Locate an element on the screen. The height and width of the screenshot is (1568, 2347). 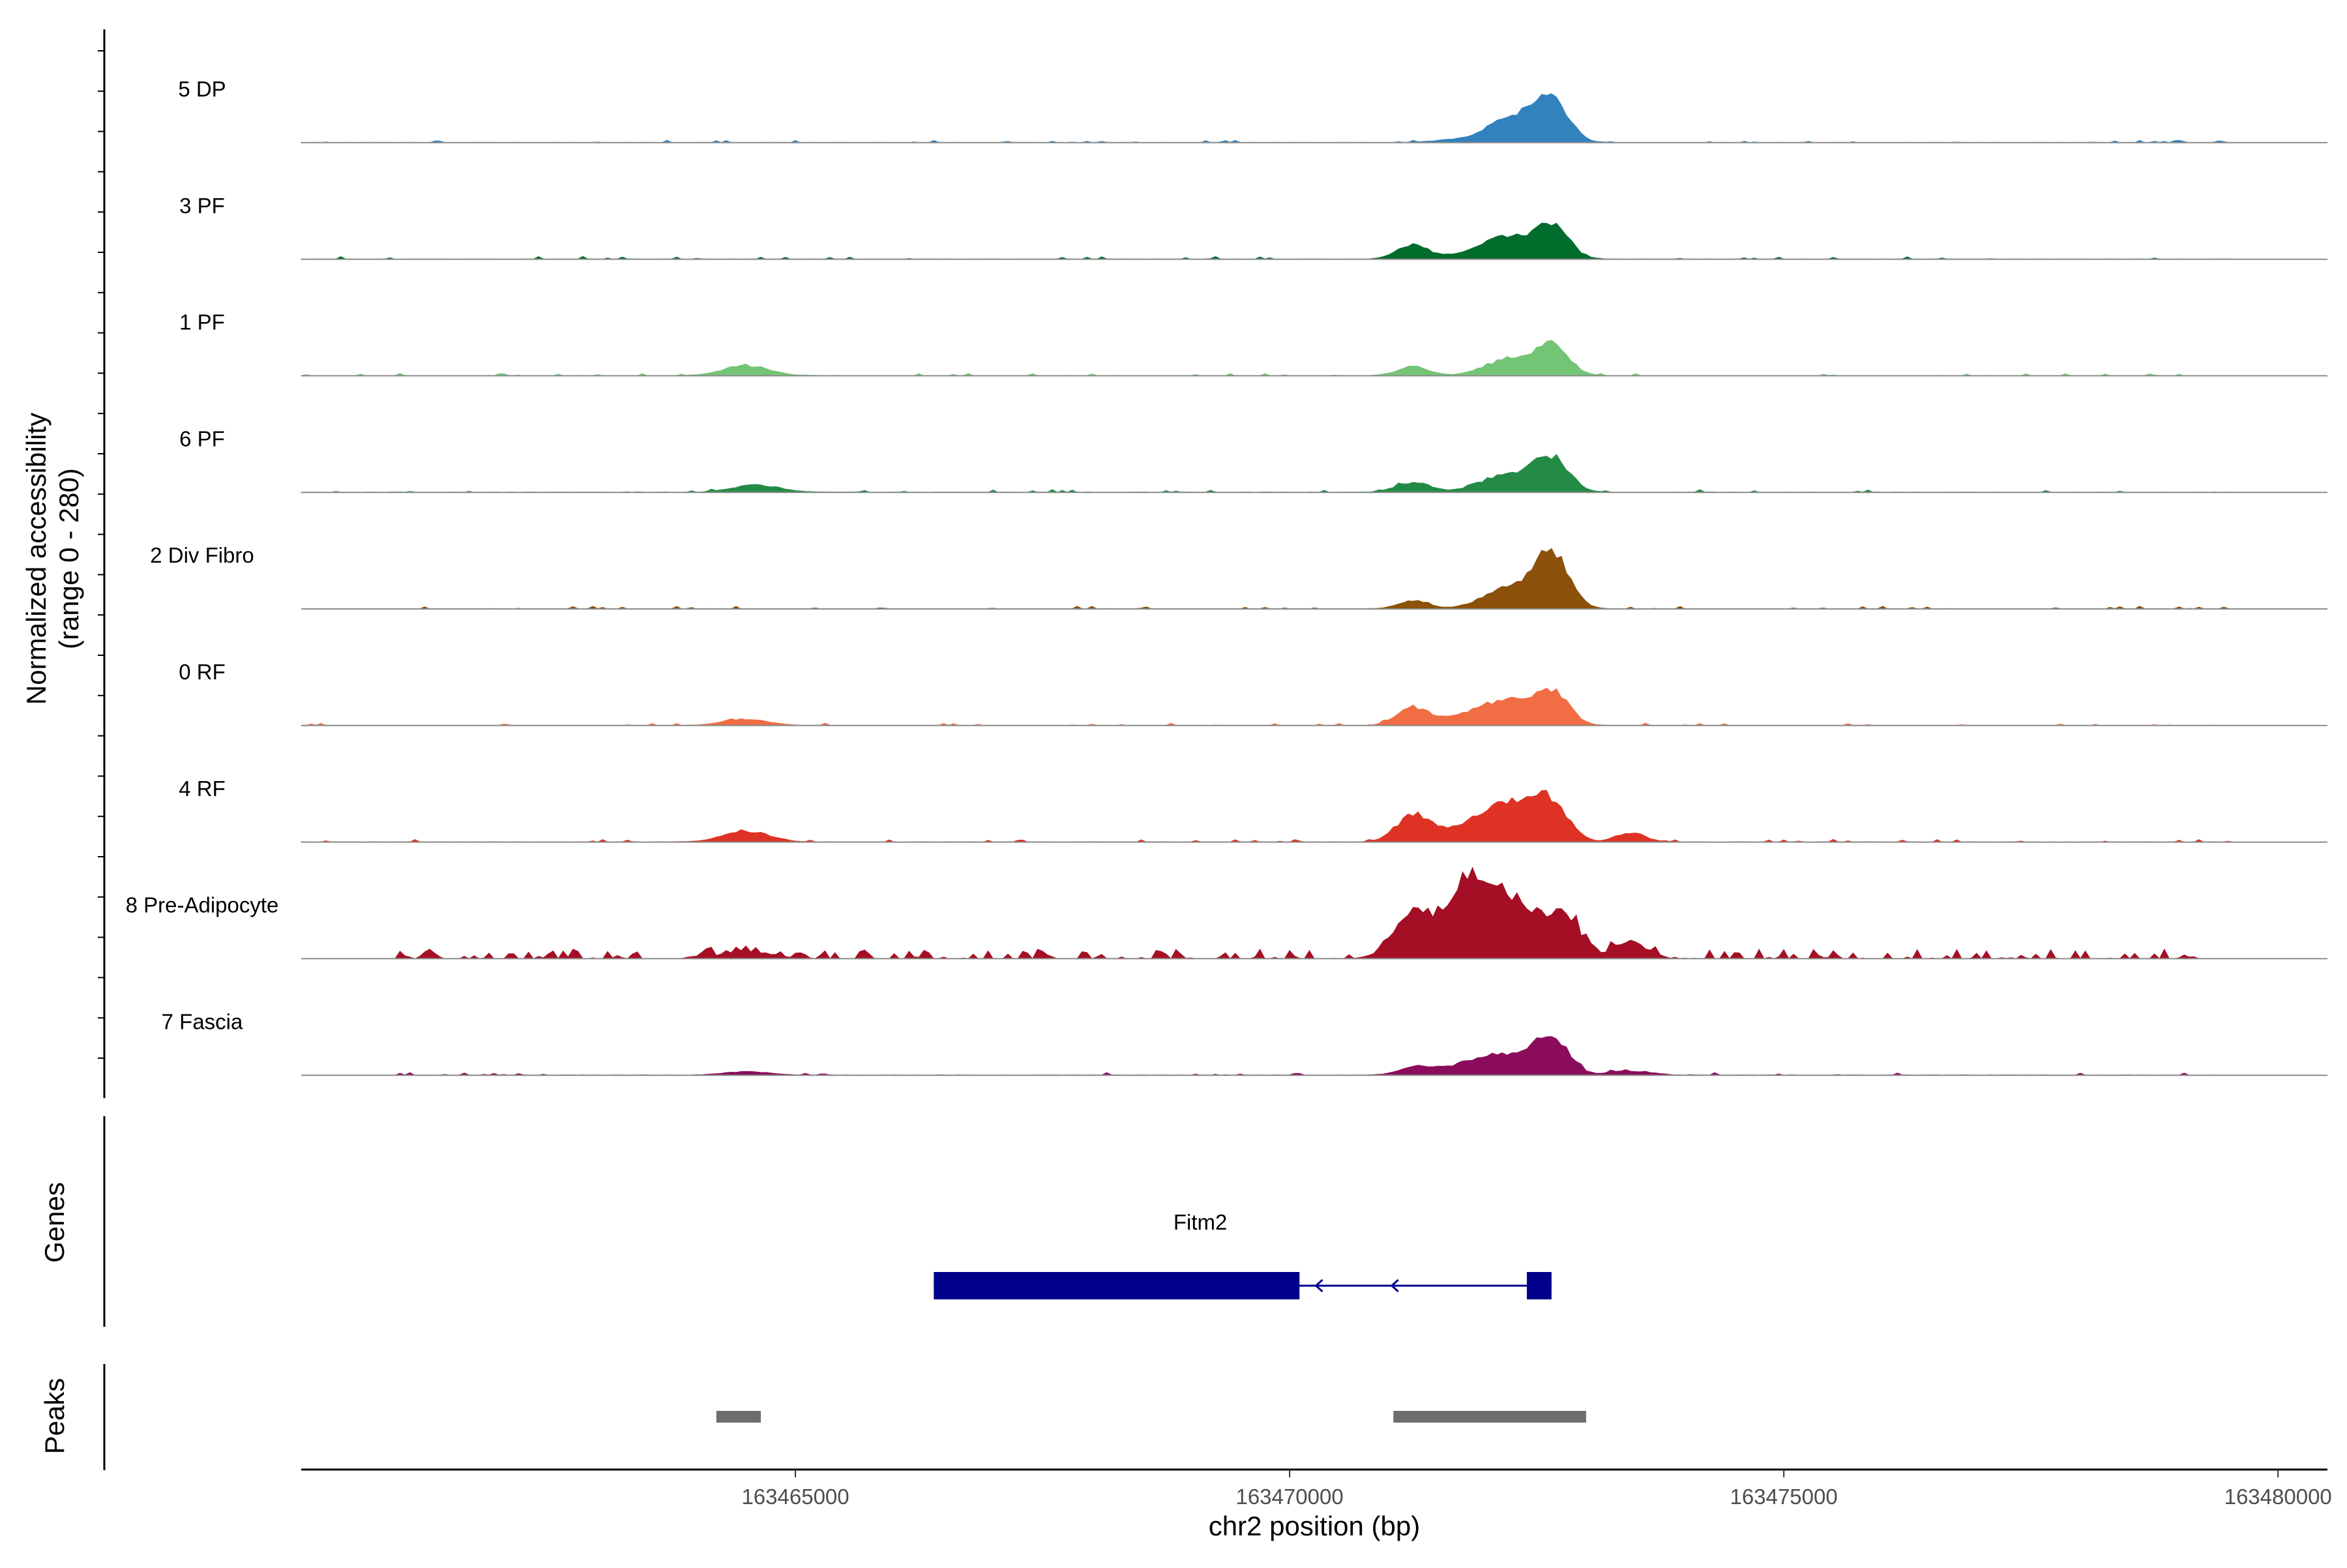
track-7-fascia: 7 Fascia is located at coordinates (1244, 1043).